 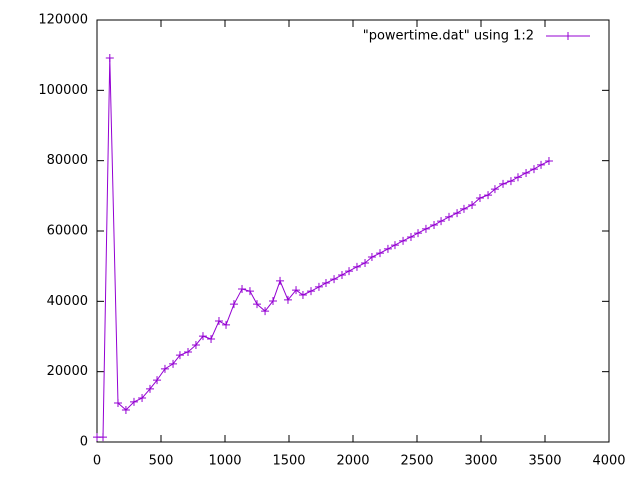 What do you see at coordinates (67, 231) in the screenshot?
I see `y-tick-label: 60000` at bounding box center [67, 231].